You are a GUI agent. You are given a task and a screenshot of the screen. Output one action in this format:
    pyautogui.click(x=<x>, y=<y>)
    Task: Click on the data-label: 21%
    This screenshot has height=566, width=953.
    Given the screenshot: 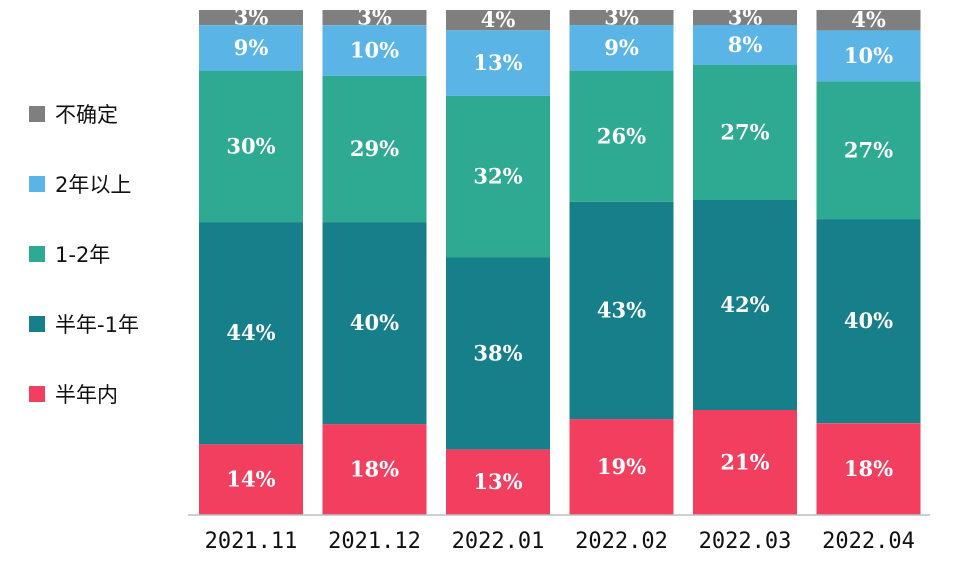 What is the action you would take?
    pyautogui.click(x=744, y=462)
    